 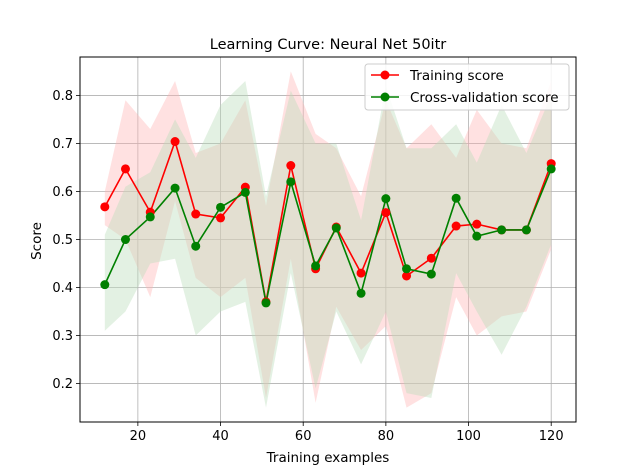 I want to click on x-tick-label: 80, so click(x=386, y=436).